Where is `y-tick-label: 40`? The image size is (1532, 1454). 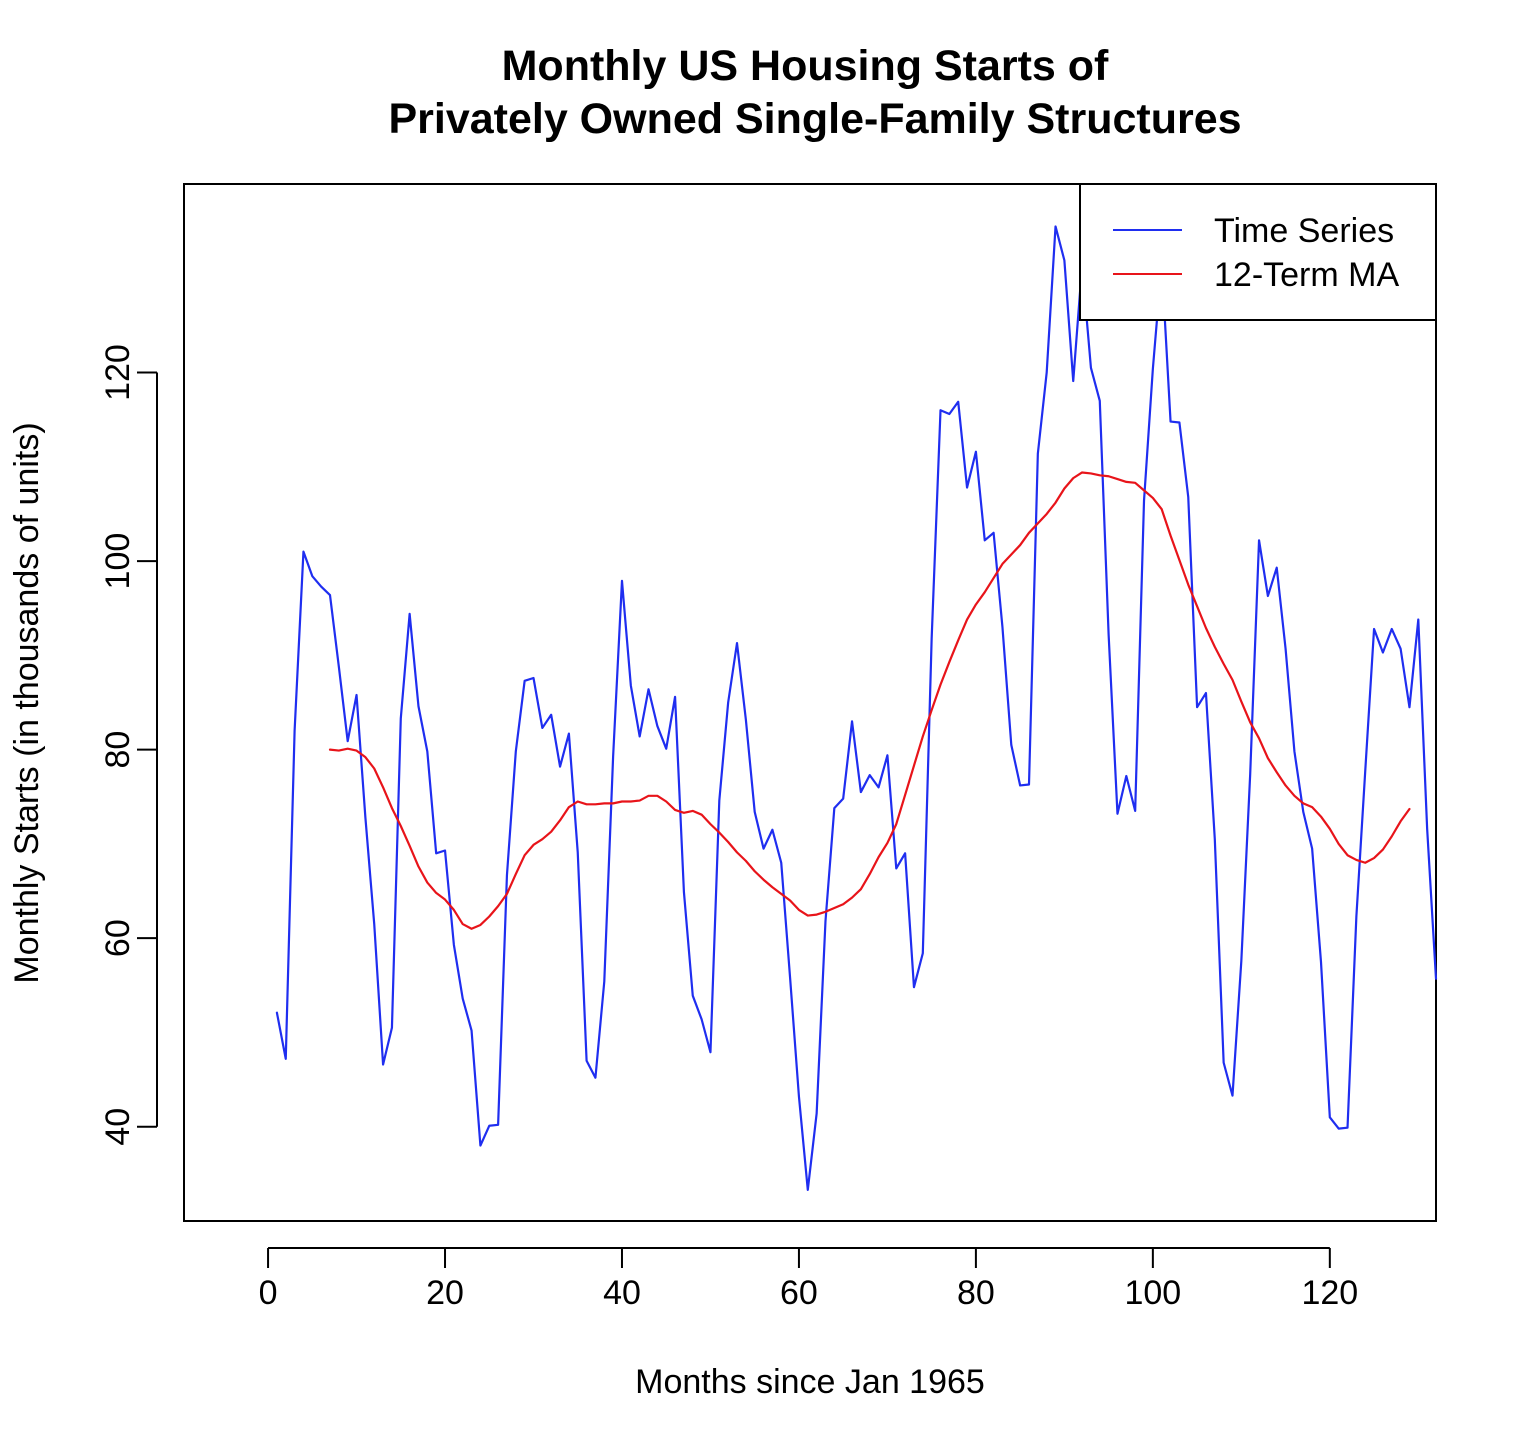
y-tick-label: 40 is located at coordinates (118, 1127).